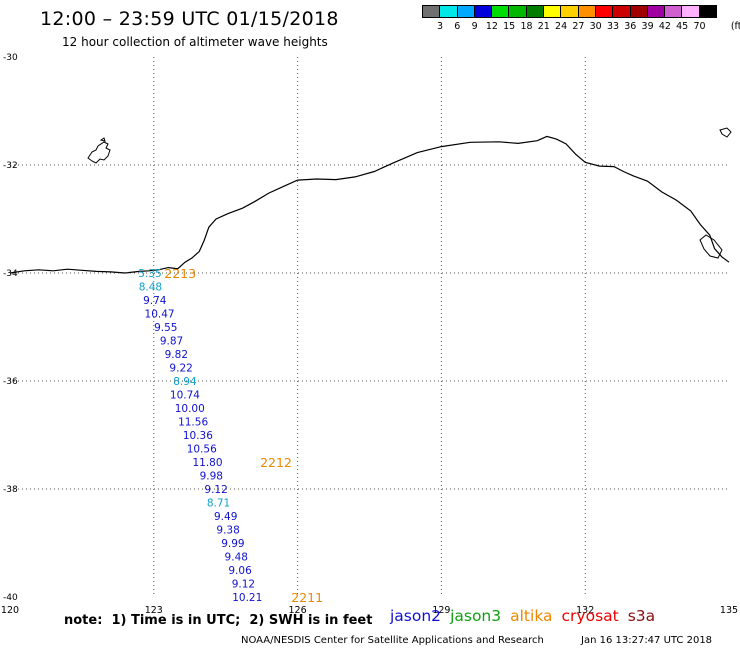 The image size is (740, 650). What do you see at coordinates (190, 409) in the screenshot?
I see `wave-height-label: 10.00` at bounding box center [190, 409].